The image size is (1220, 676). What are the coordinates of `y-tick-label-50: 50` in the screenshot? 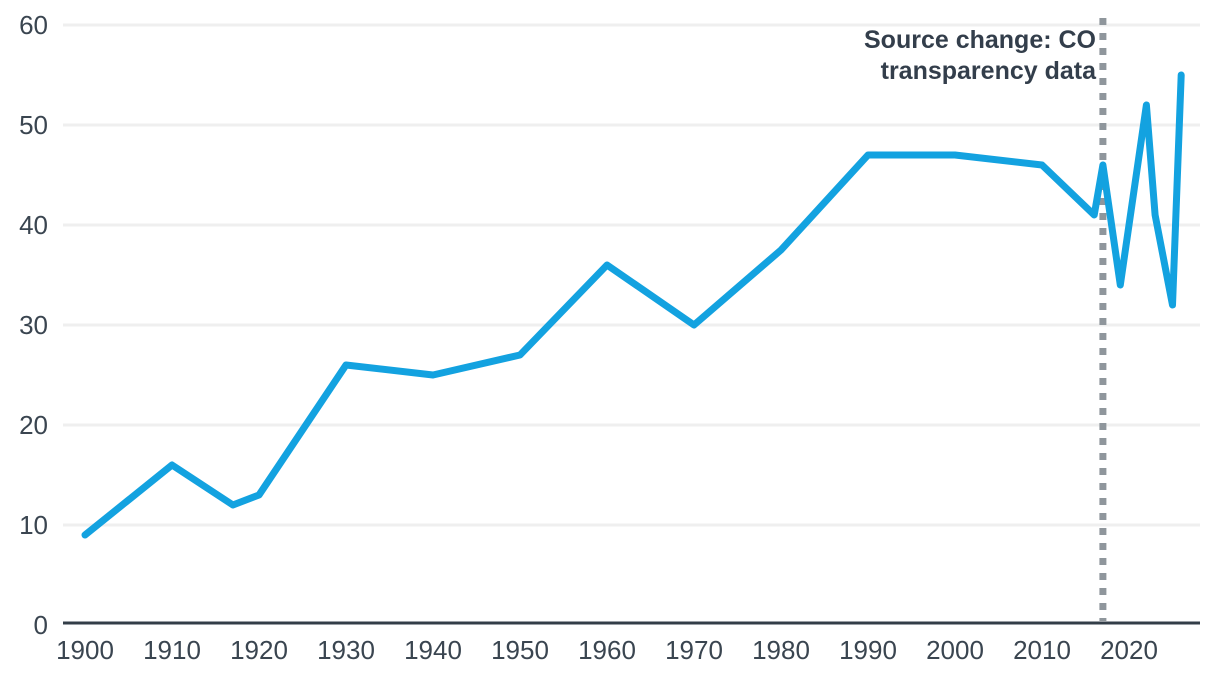 It's located at (33, 125).